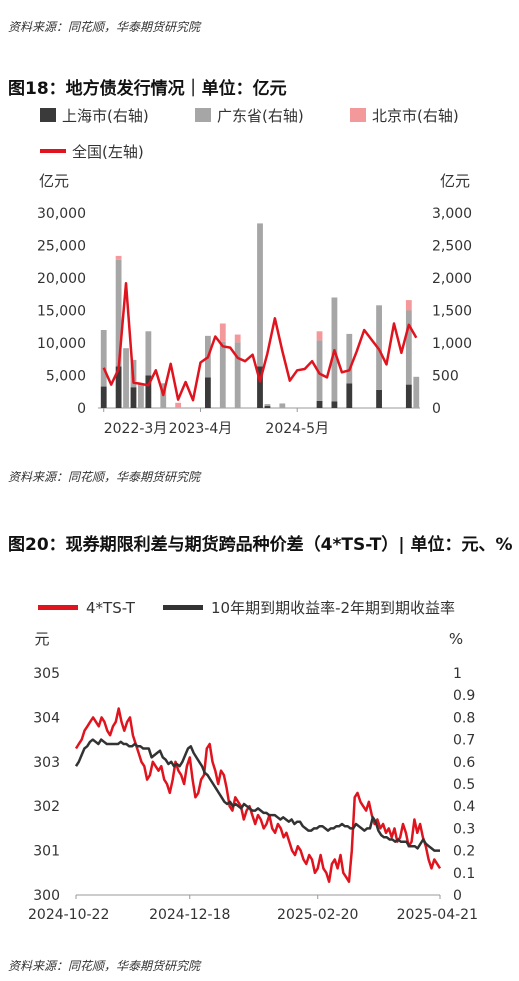  I want to click on x-tick-label: 2025-02-20, so click(317, 915).